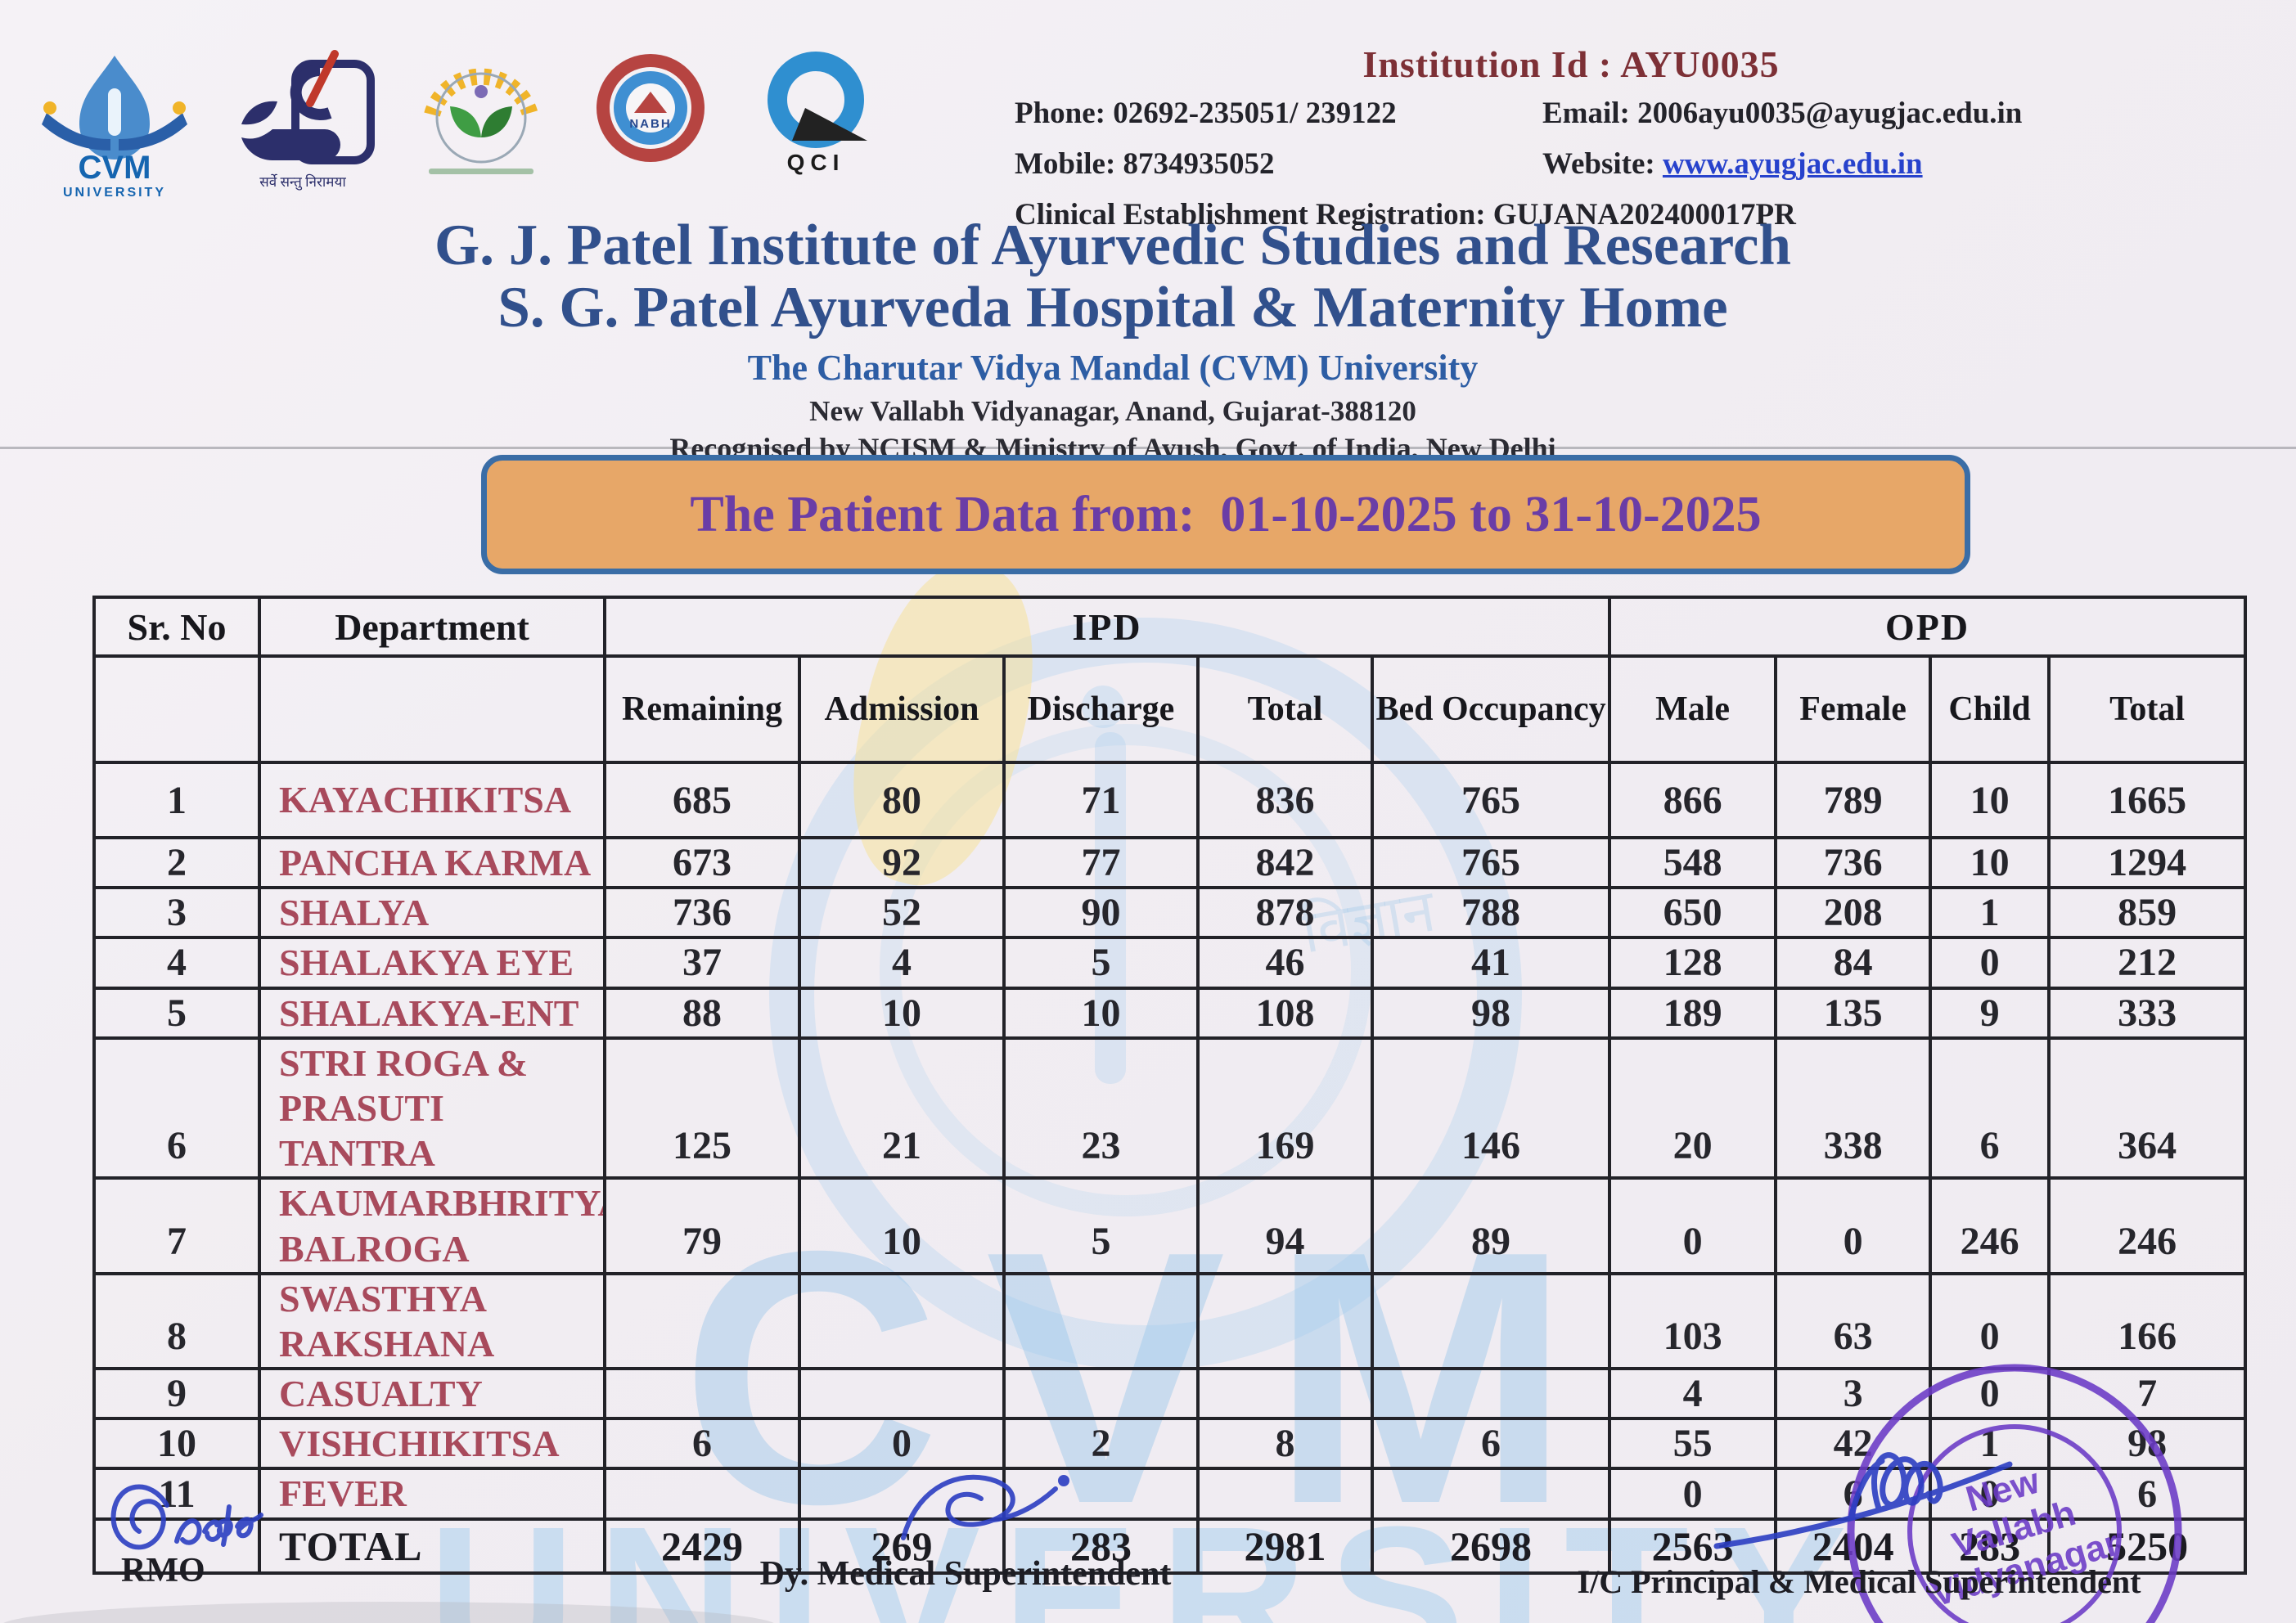  What do you see at coordinates (1491, 709) in the screenshot?
I see `header-bed-occupancy: Bed Occupancy` at bounding box center [1491, 709].